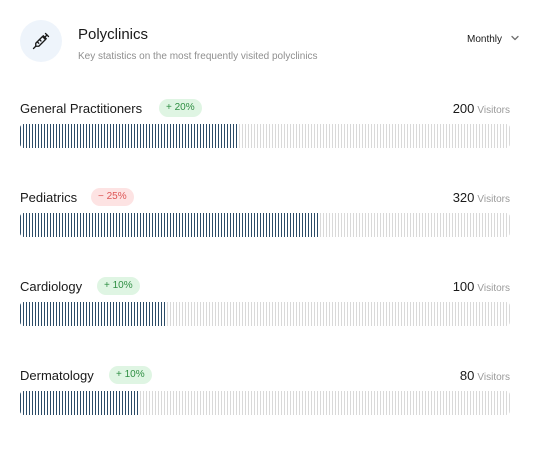 This screenshot has width=550, height=451. I want to click on syringe-icon, so click(41, 41).